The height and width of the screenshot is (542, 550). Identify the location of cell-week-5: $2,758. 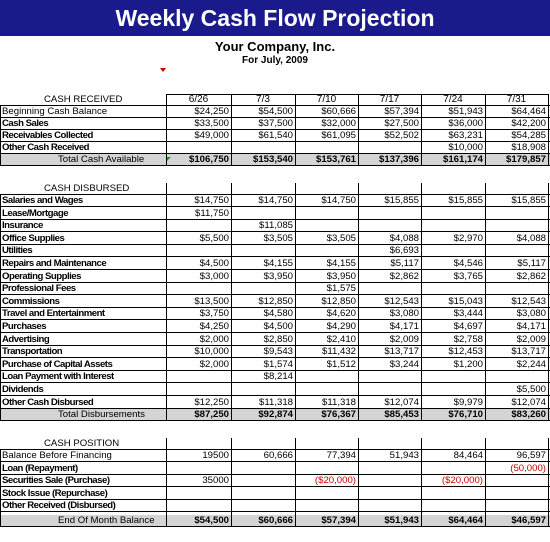
(468, 339).